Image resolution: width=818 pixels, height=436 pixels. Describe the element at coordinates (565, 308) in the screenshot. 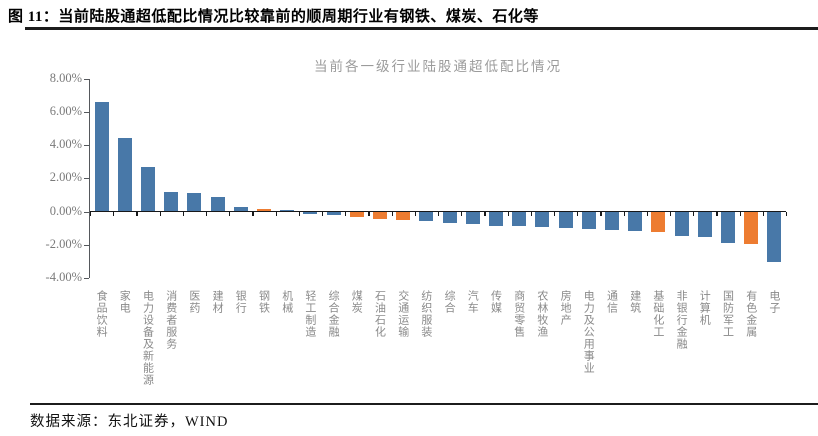

I see `x-category-label: 房地产` at that location.